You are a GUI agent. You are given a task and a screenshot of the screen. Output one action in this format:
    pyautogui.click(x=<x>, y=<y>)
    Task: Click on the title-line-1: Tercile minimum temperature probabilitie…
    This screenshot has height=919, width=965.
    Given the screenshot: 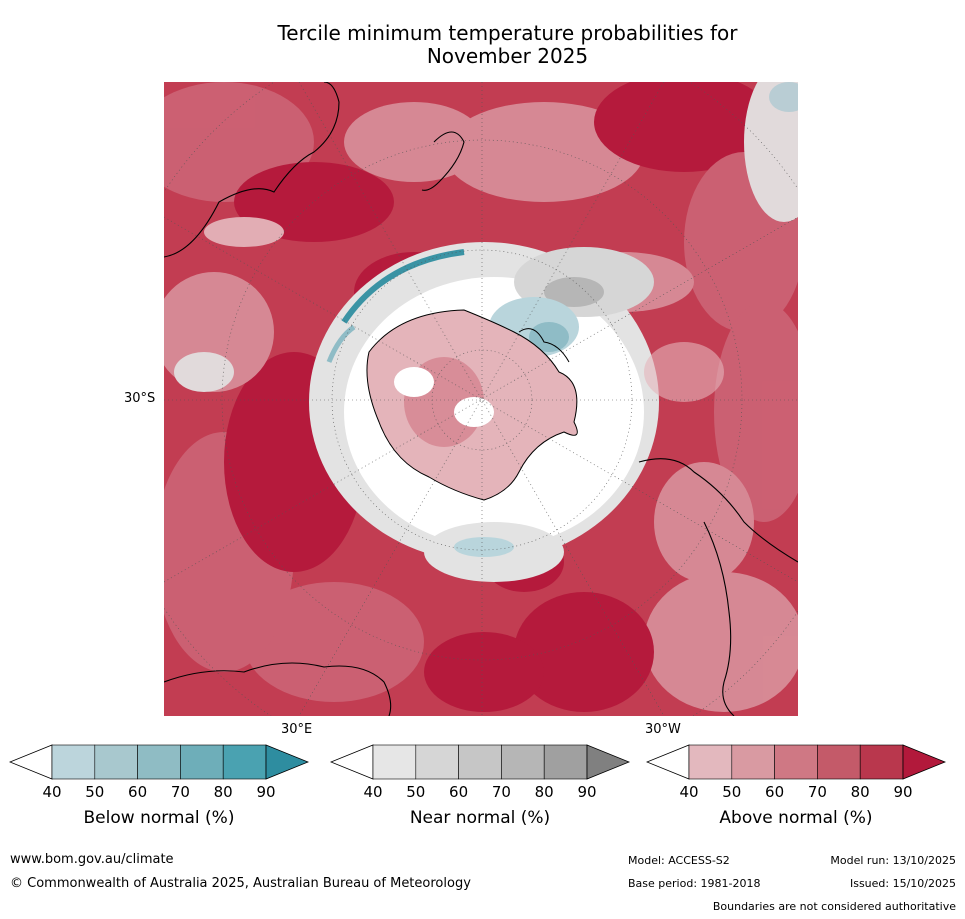 What is the action you would take?
    pyautogui.click(x=507, y=33)
    